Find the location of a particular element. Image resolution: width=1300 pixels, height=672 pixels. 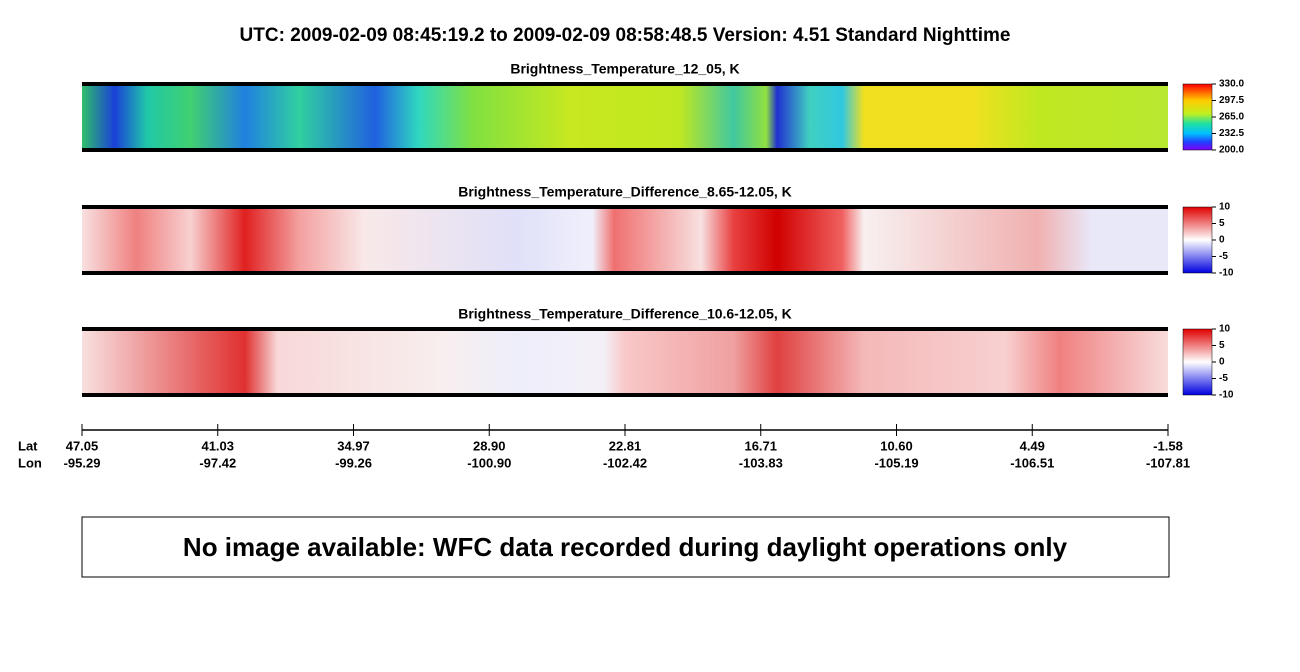

lat-tick: -1.58 is located at coordinates (1168, 445).